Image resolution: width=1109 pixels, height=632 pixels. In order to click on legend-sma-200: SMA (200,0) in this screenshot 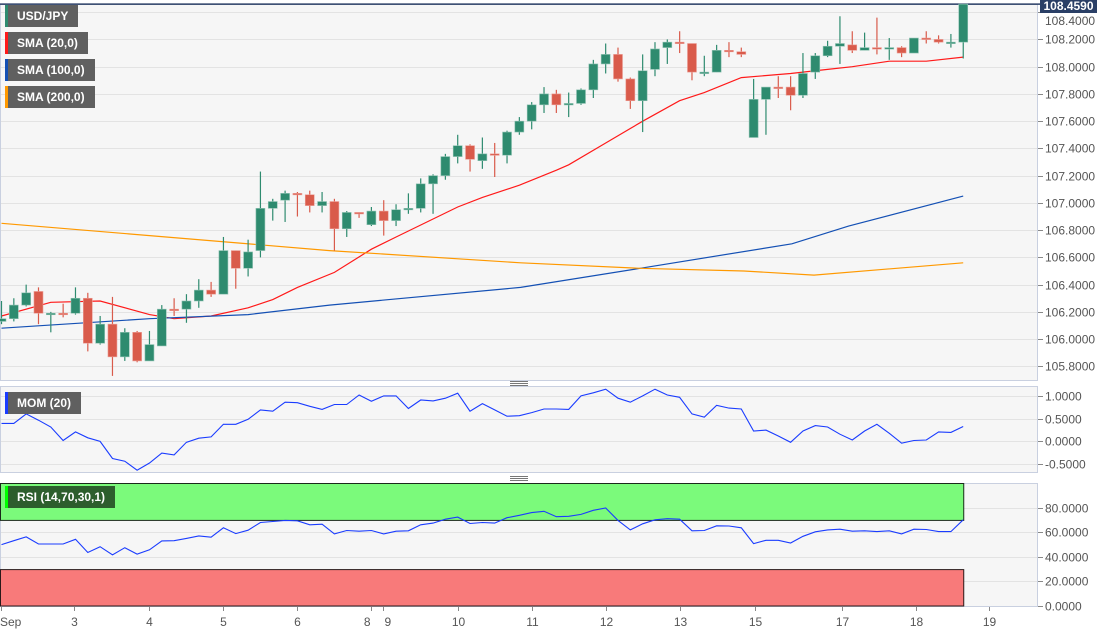, I will do `click(50, 97)`.